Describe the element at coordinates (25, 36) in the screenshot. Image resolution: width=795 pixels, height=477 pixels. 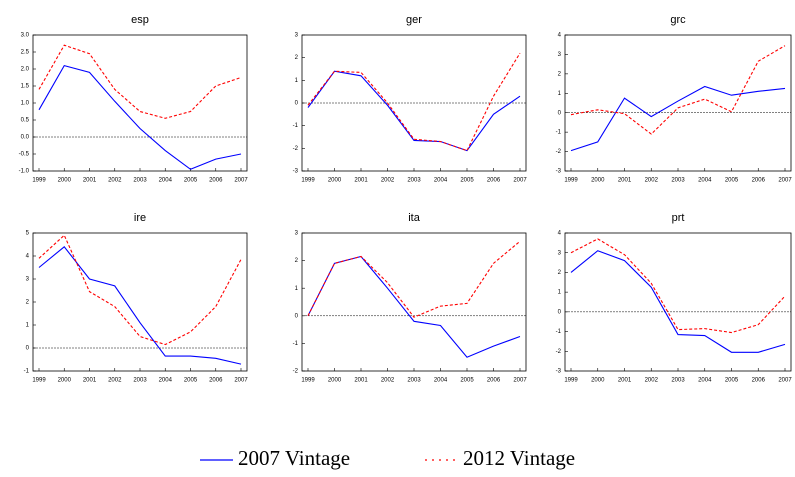
I see `y-tick-label: 3.0` at that location.